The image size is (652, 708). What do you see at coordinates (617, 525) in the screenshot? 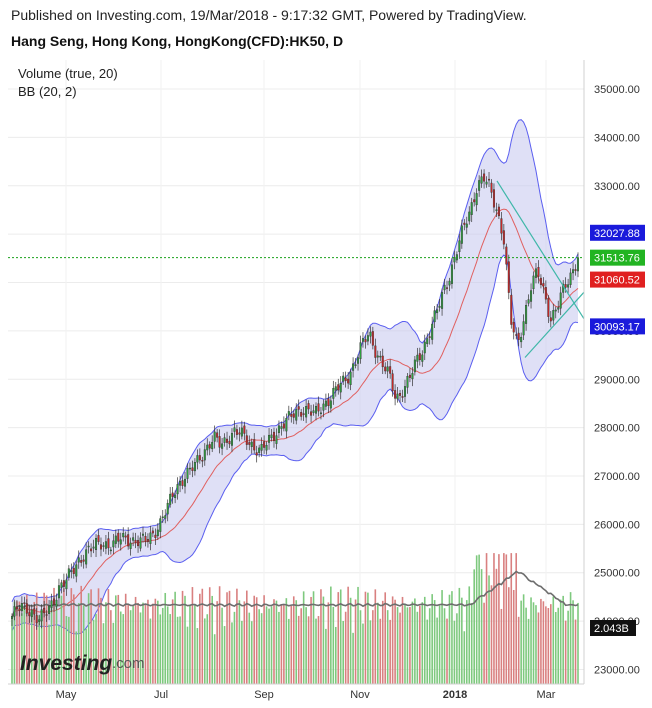
I see `y-tick-label: 26000.00` at bounding box center [617, 525].